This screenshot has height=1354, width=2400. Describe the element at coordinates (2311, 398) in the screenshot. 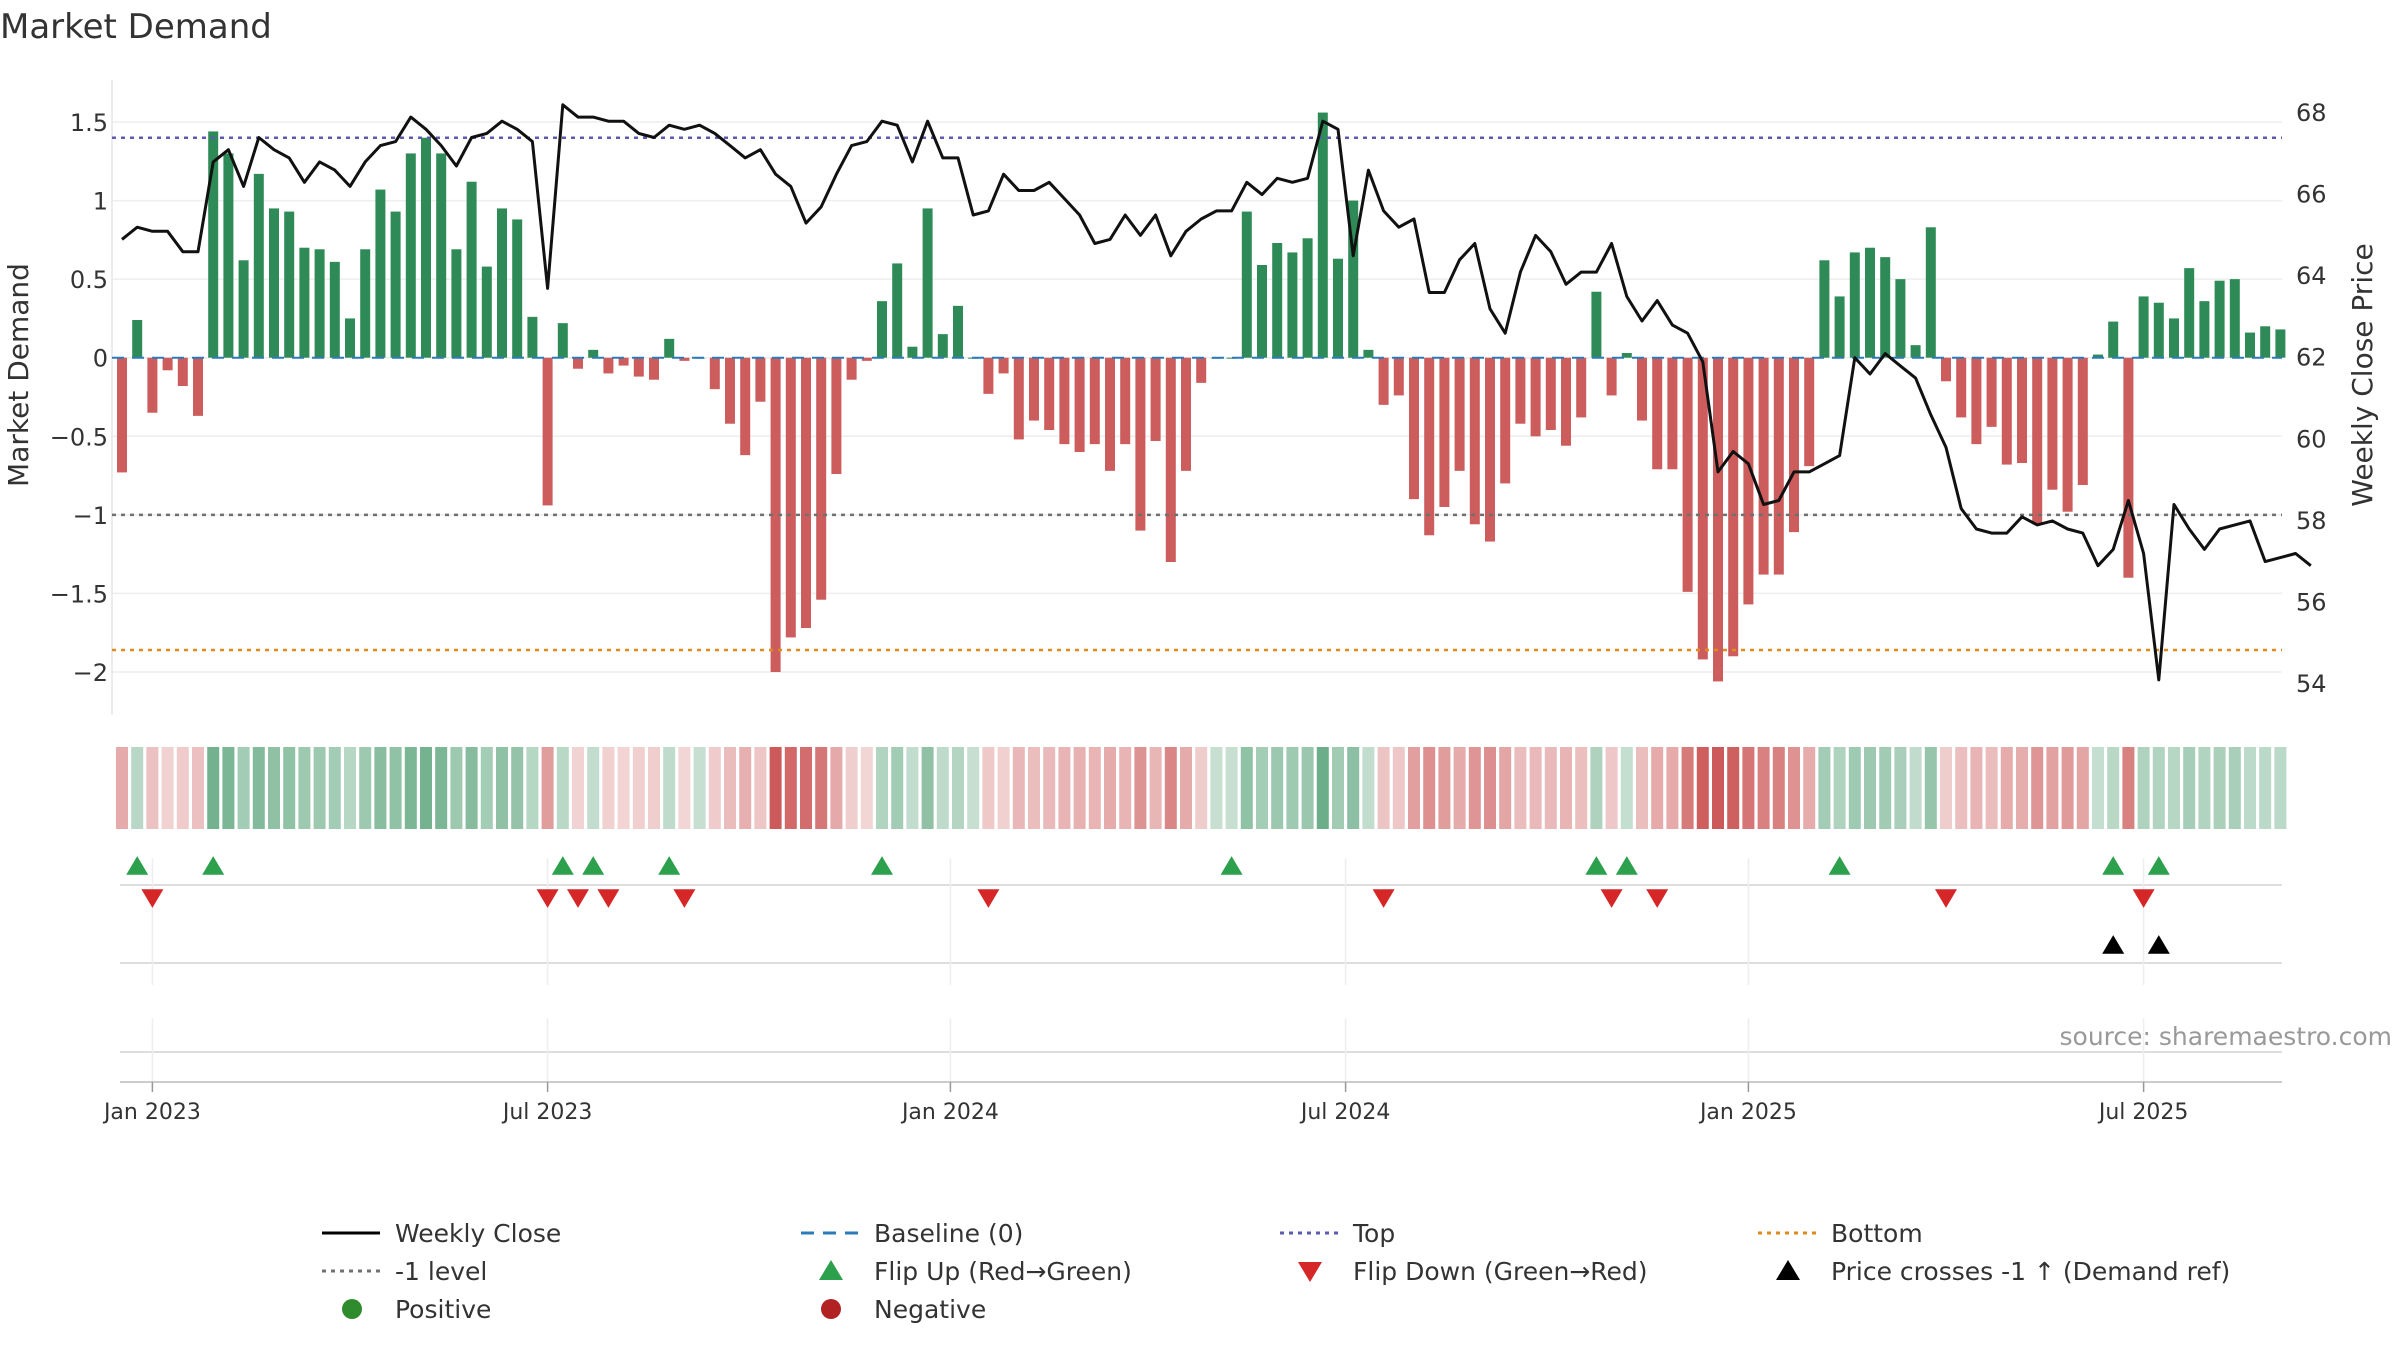

I see `y2-axis-ticks: 68 66 64 62 60 58 56 54` at that location.